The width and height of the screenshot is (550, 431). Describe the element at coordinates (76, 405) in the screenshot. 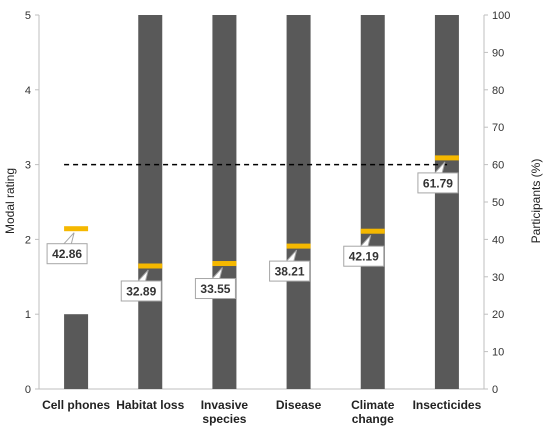

I see `category-label: Cell phones` at that location.